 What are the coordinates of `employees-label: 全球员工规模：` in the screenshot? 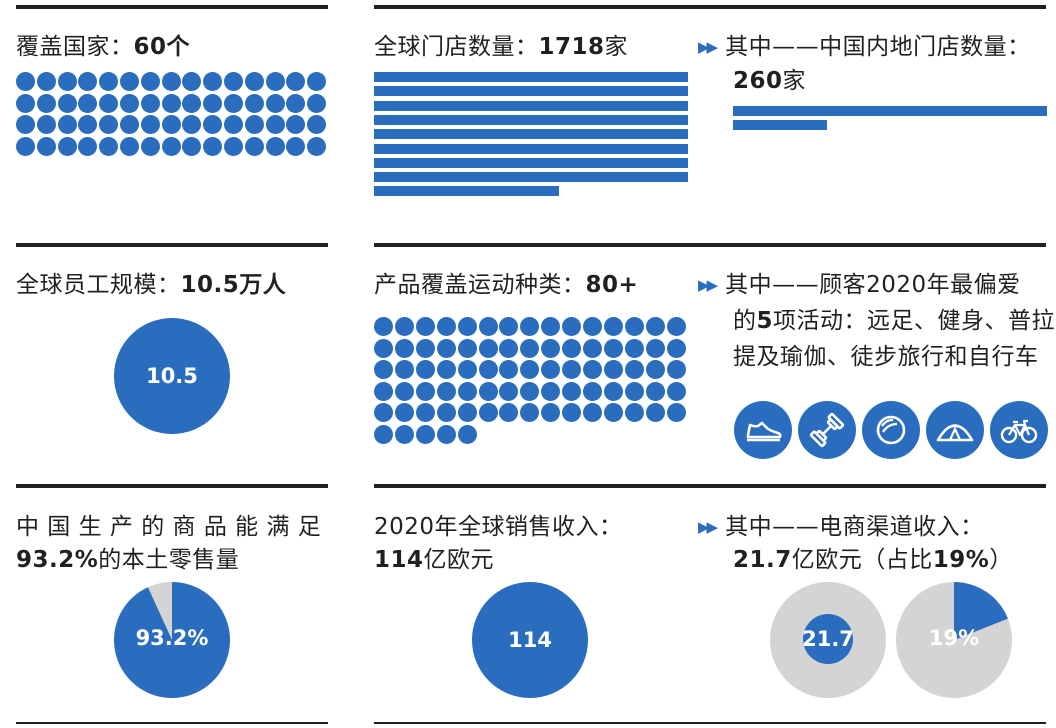 It's located at (98, 285).